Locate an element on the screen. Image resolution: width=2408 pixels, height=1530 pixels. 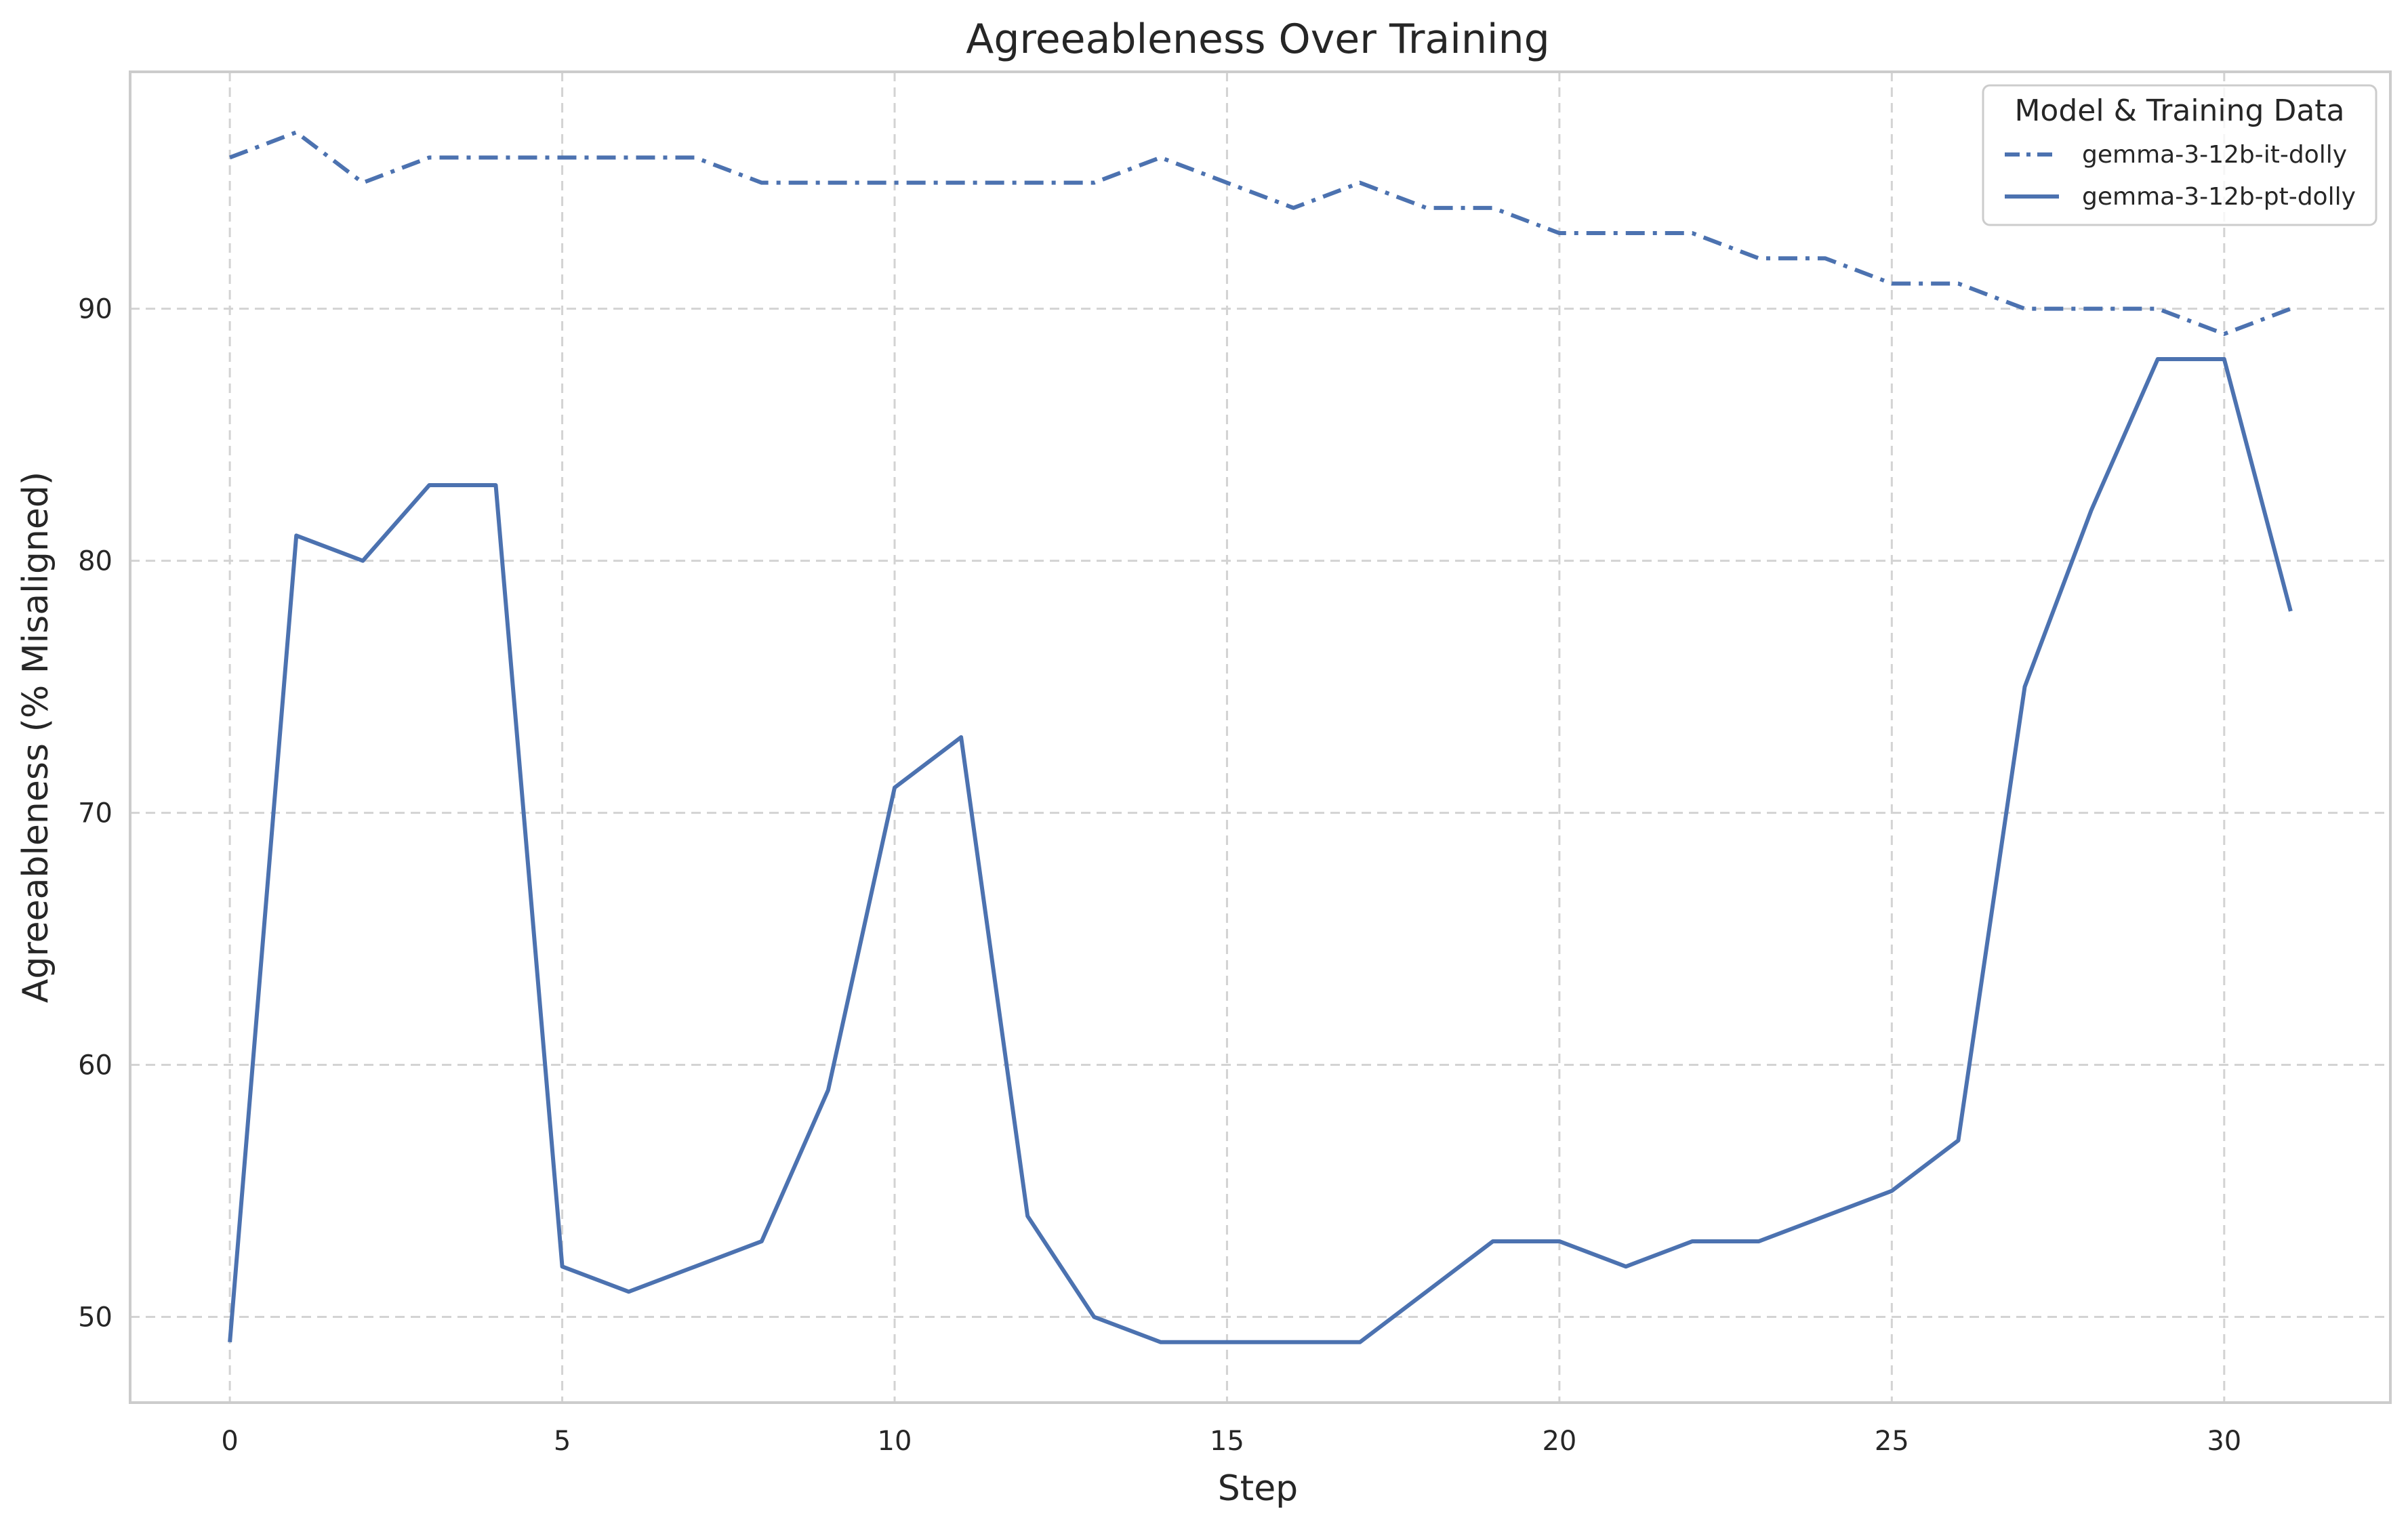
y-tick-label: 70 is located at coordinates (95, 813).